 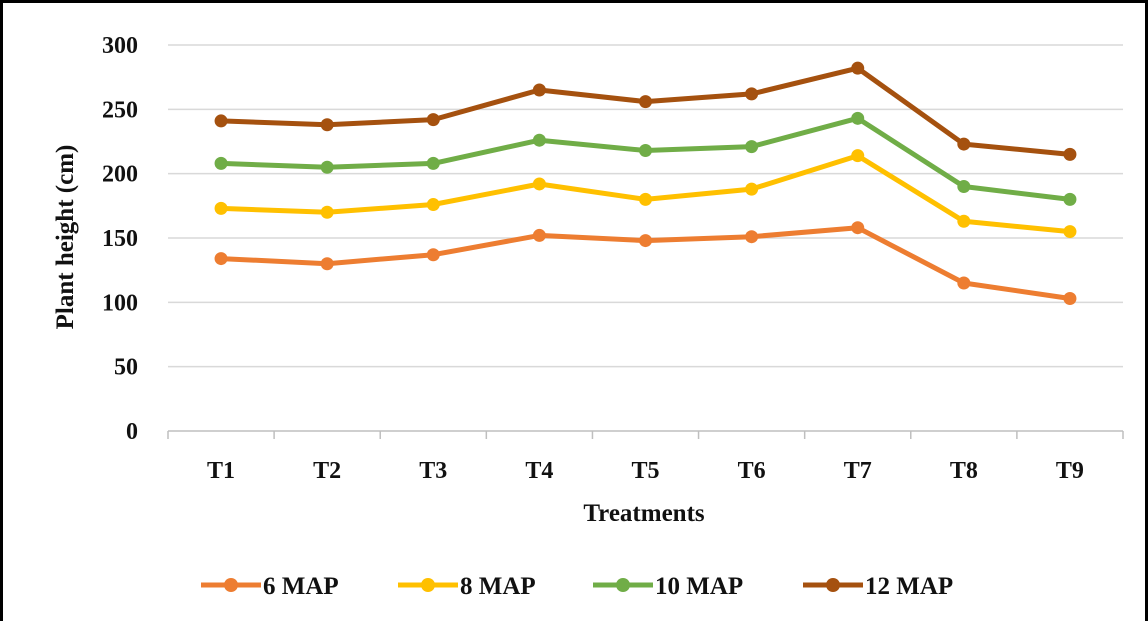 What do you see at coordinates (699, 586) in the screenshot?
I see `legend-label: 10 MAP` at bounding box center [699, 586].